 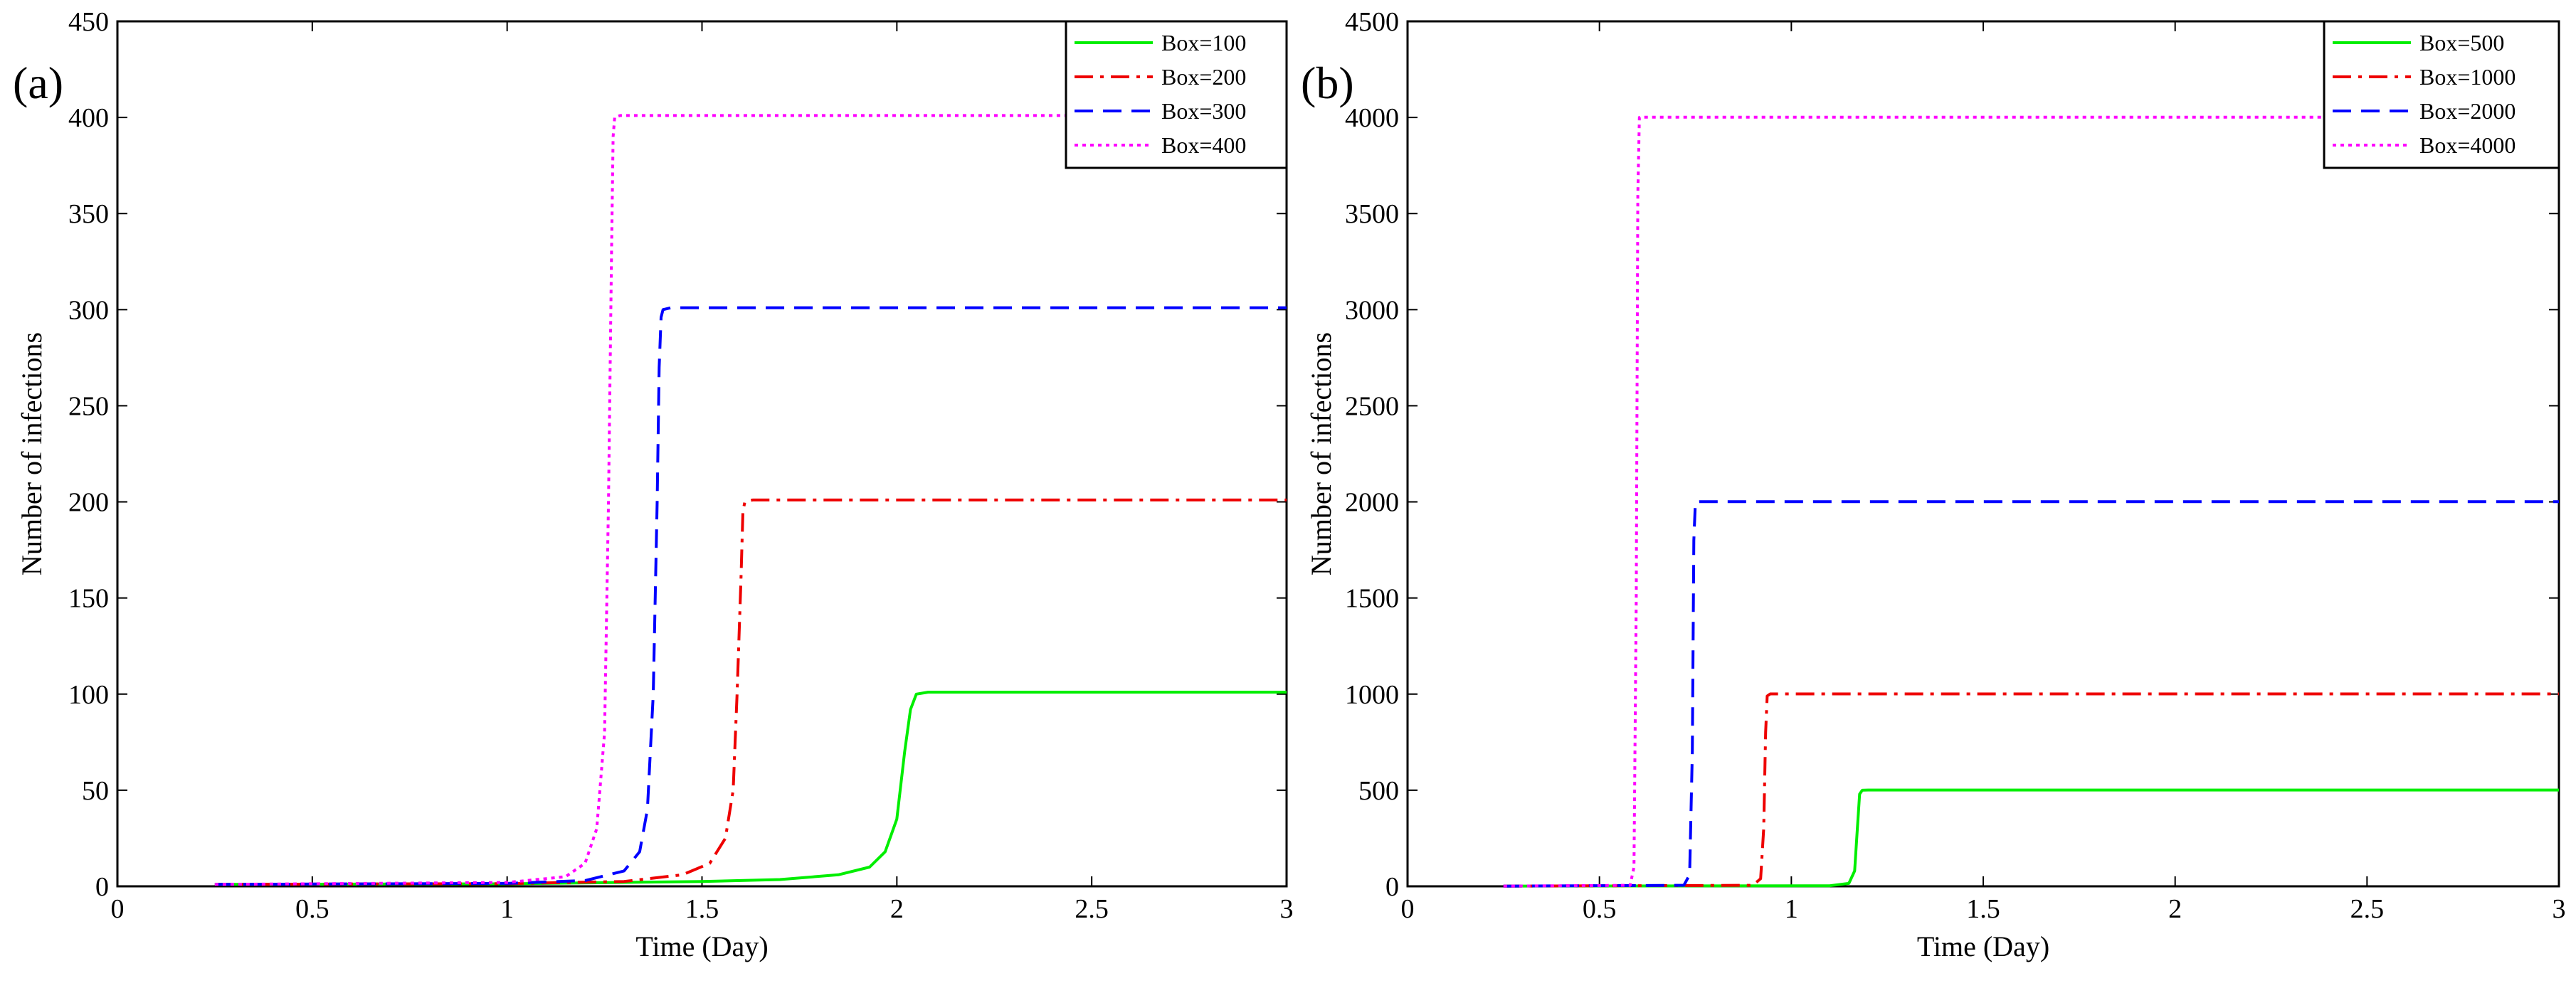 I want to click on y-axis-label-b: Number of infections, so click(x=1321, y=453).